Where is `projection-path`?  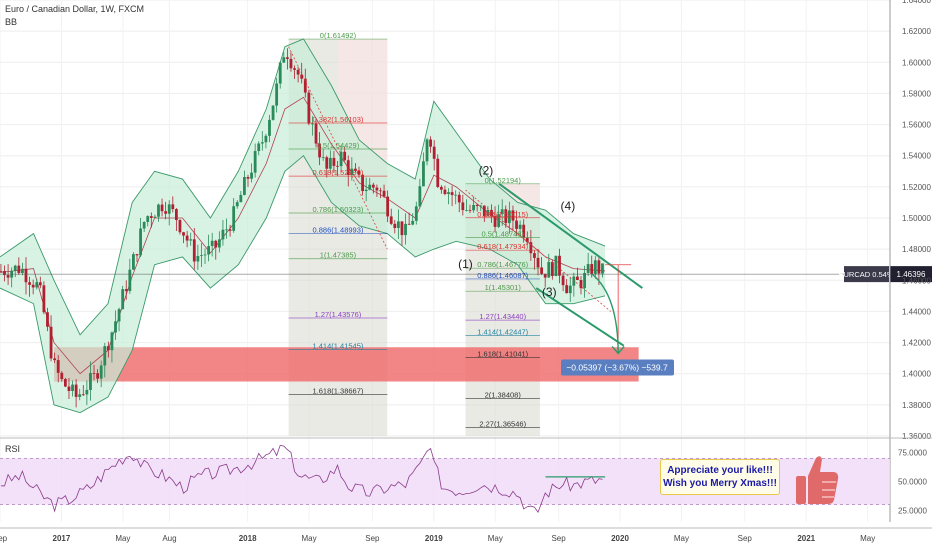
projection-path is located at coordinates (605, 313).